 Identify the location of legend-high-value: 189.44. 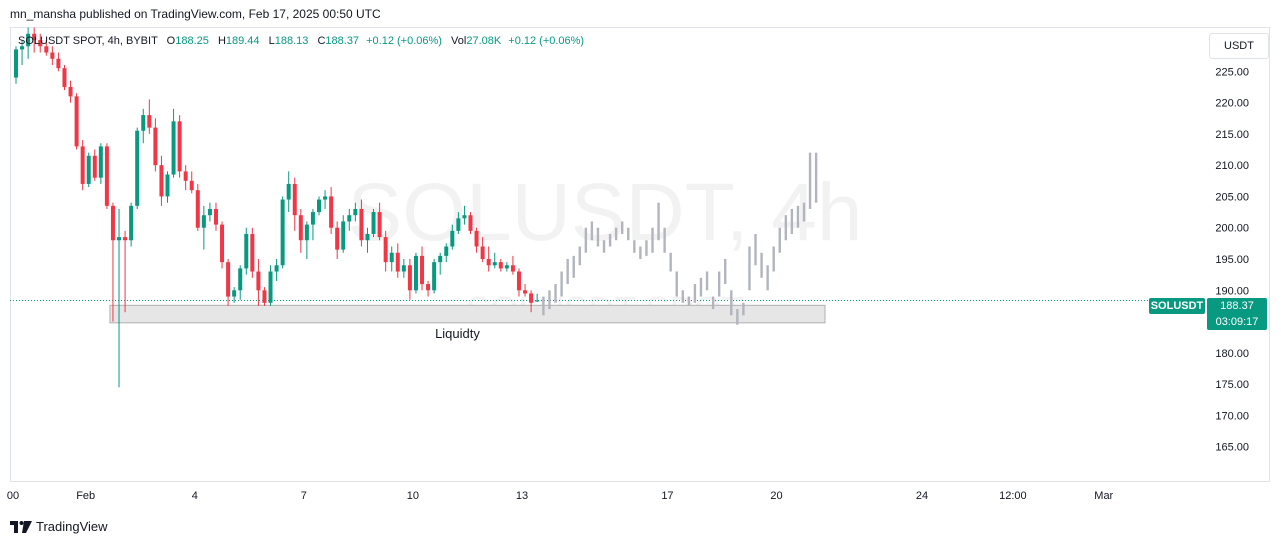
(242, 41).